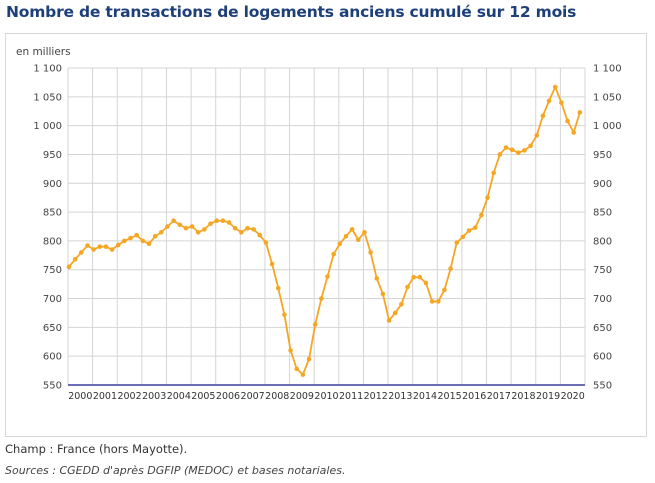 The height and width of the screenshot is (483, 655). I want to click on x-tick-label: 2002, so click(129, 396).